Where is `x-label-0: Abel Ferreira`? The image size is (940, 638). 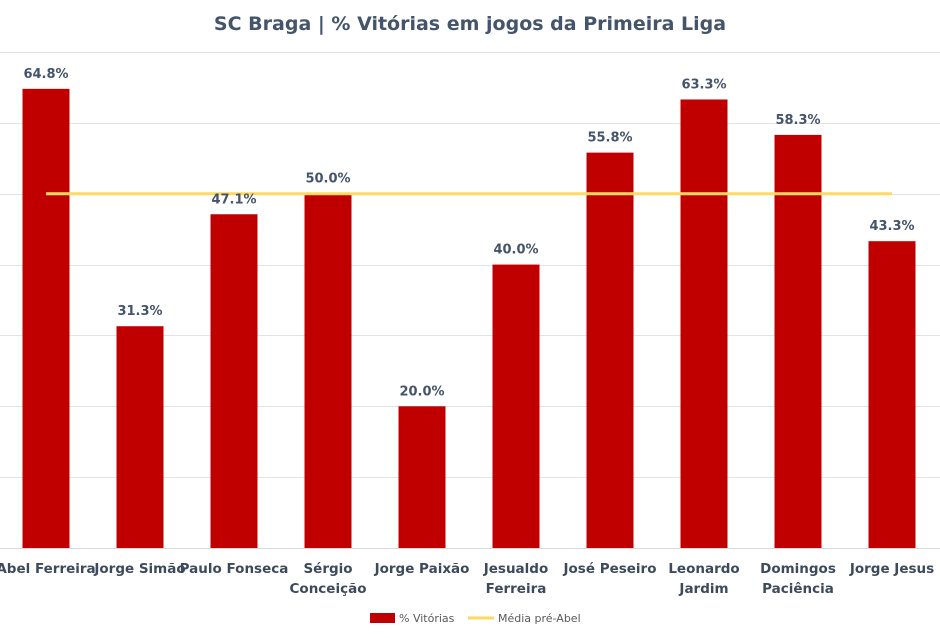 x-label-0: Abel Ferreira is located at coordinates (48, 569).